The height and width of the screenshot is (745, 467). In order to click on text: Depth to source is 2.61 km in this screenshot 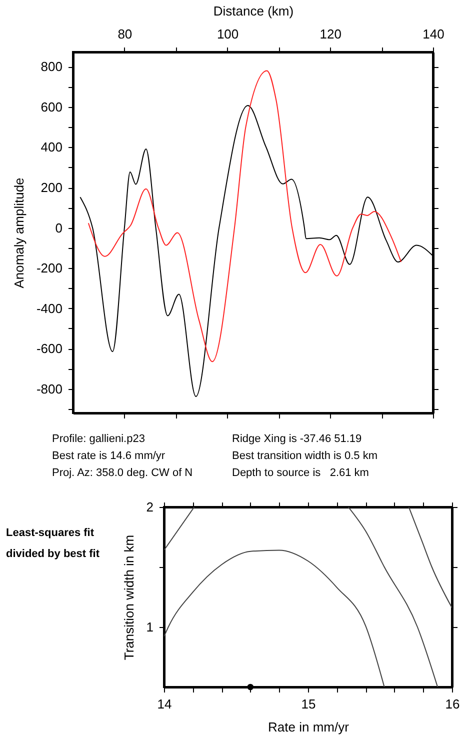, I will do `click(301, 473)`.